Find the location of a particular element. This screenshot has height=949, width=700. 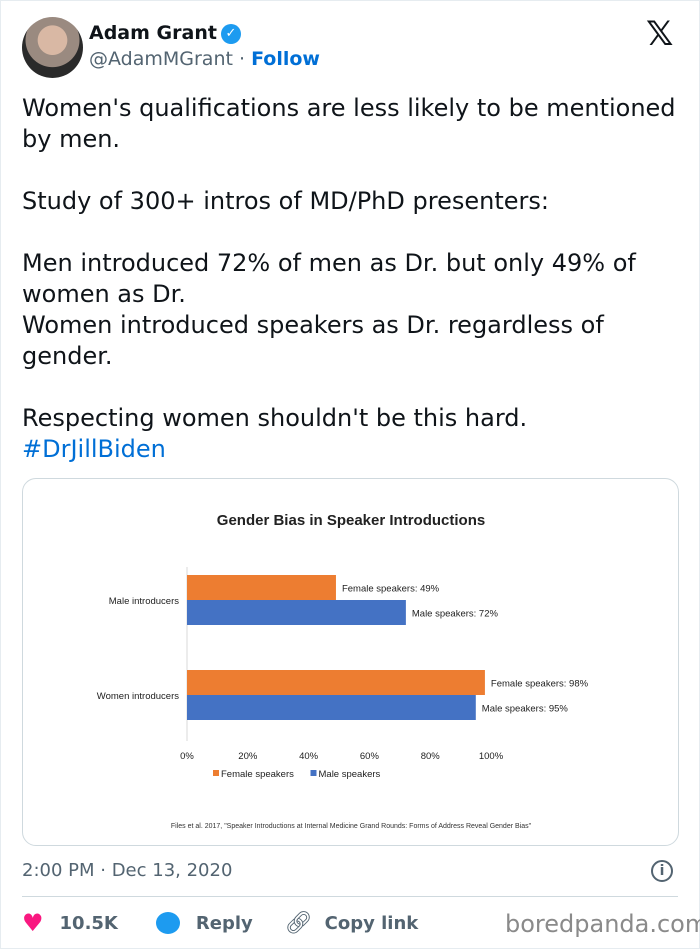

author-handle: @AdamMGrant · Follow is located at coordinates (204, 59).